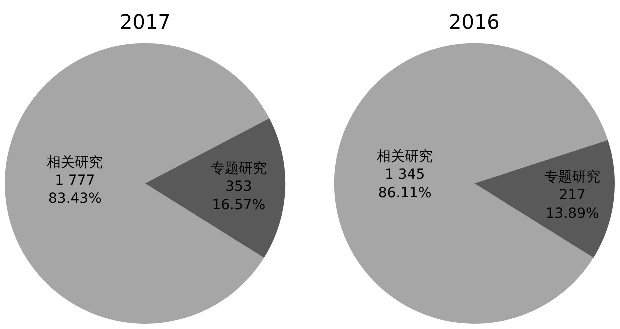 This screenshot has width=620, height=329. I want to click on chart-title: 2016, so click(474, 22).